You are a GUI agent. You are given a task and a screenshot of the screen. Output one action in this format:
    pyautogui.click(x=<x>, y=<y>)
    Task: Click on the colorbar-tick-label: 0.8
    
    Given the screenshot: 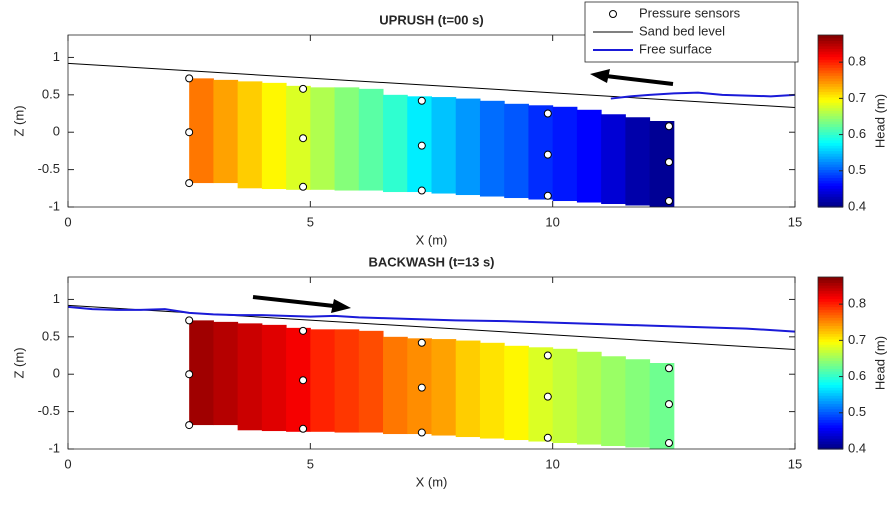 What is the action you would take?
    pyautogui.click(x=857, y=303)
    